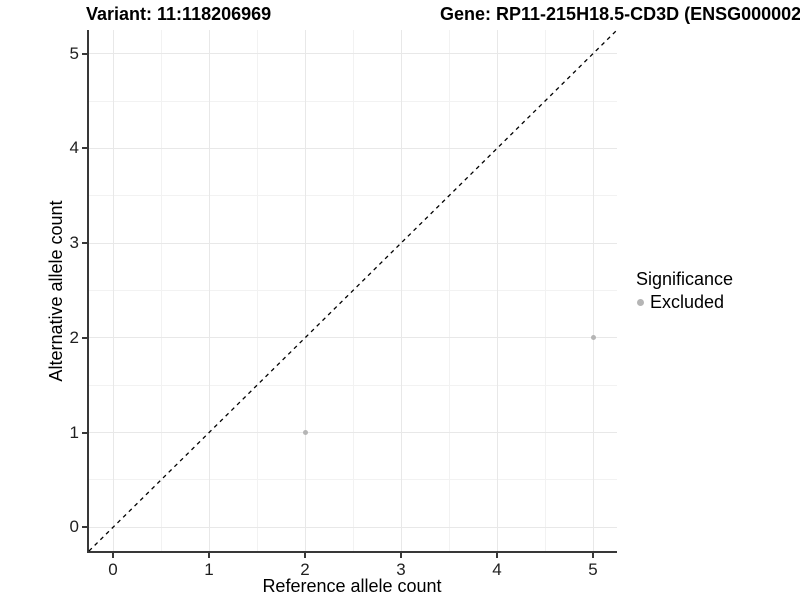 The height and width of the screenshot is (600, 800). What do you see at coordinates (714, 290) in the screenshot?
I see `legend: Significance Excluded` at bounding box center [714, 290].